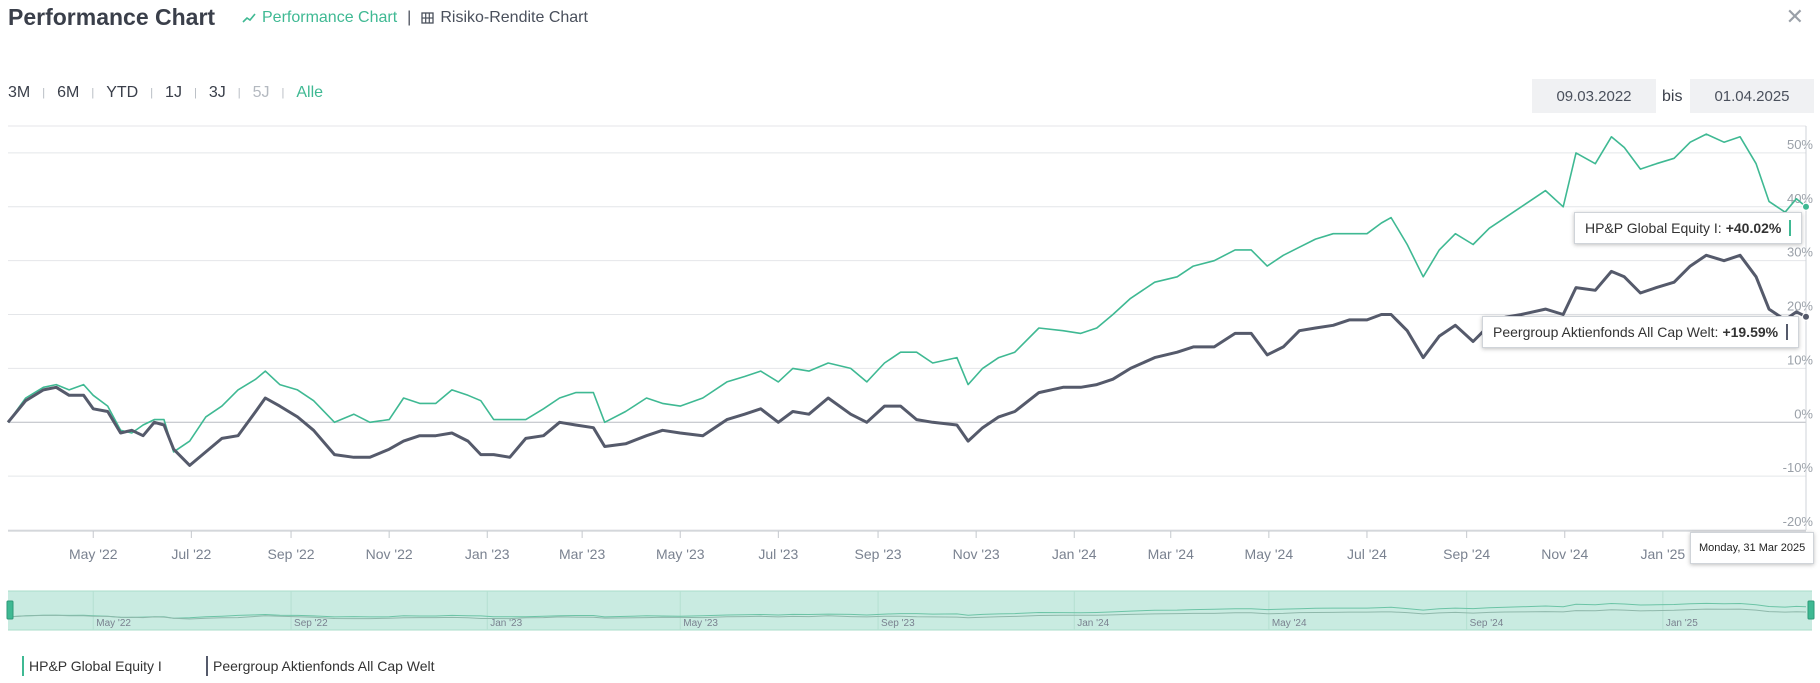 The height and width of the screenshot is (683, 1820). I want to click on x-tick-label: Sep '24, so click(1466, 554).